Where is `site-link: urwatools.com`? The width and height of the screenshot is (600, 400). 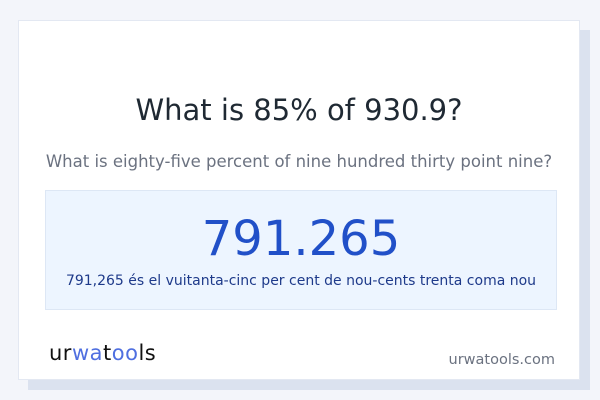 site-link: urwatools.com is located at coordinates (501, 360).